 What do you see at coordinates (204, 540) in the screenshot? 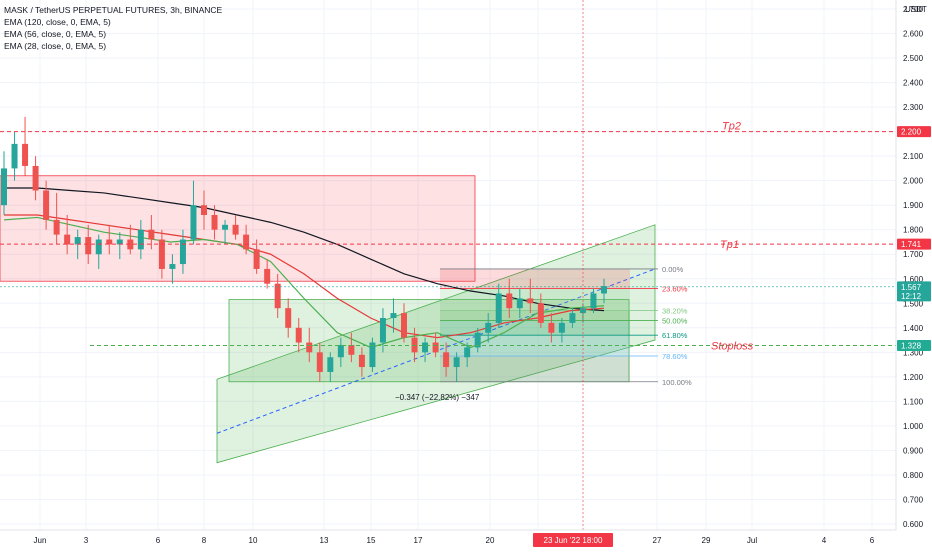
I see `x-tick-label: 8` at bounding box center [204, 540].